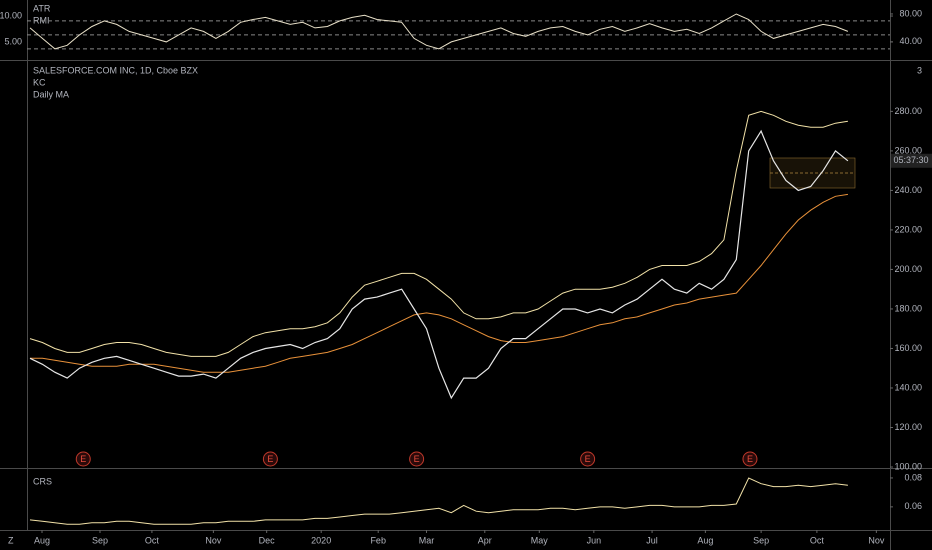 This screenshot has width=932, height=550. Describe the element at coordinates (115, 70) in the screenshot. I see `chart-title: SALESFORCE.COM INC, 1D, Cboe BZX` at that location.